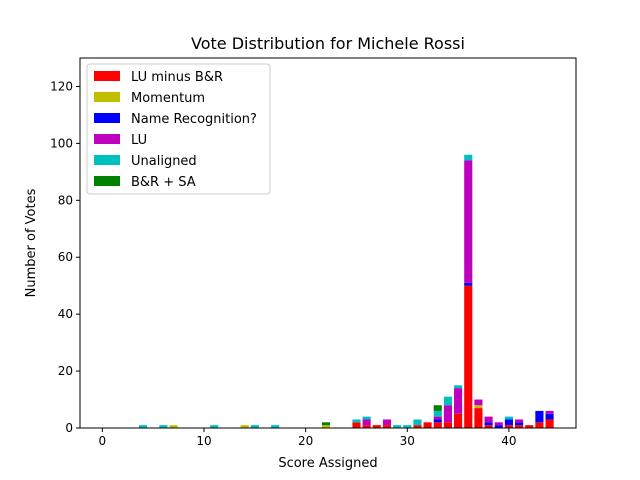  Describe the element at coordinates (508, 422) in the screenshot. I see `bar-name-recognition--score-40` at that location.